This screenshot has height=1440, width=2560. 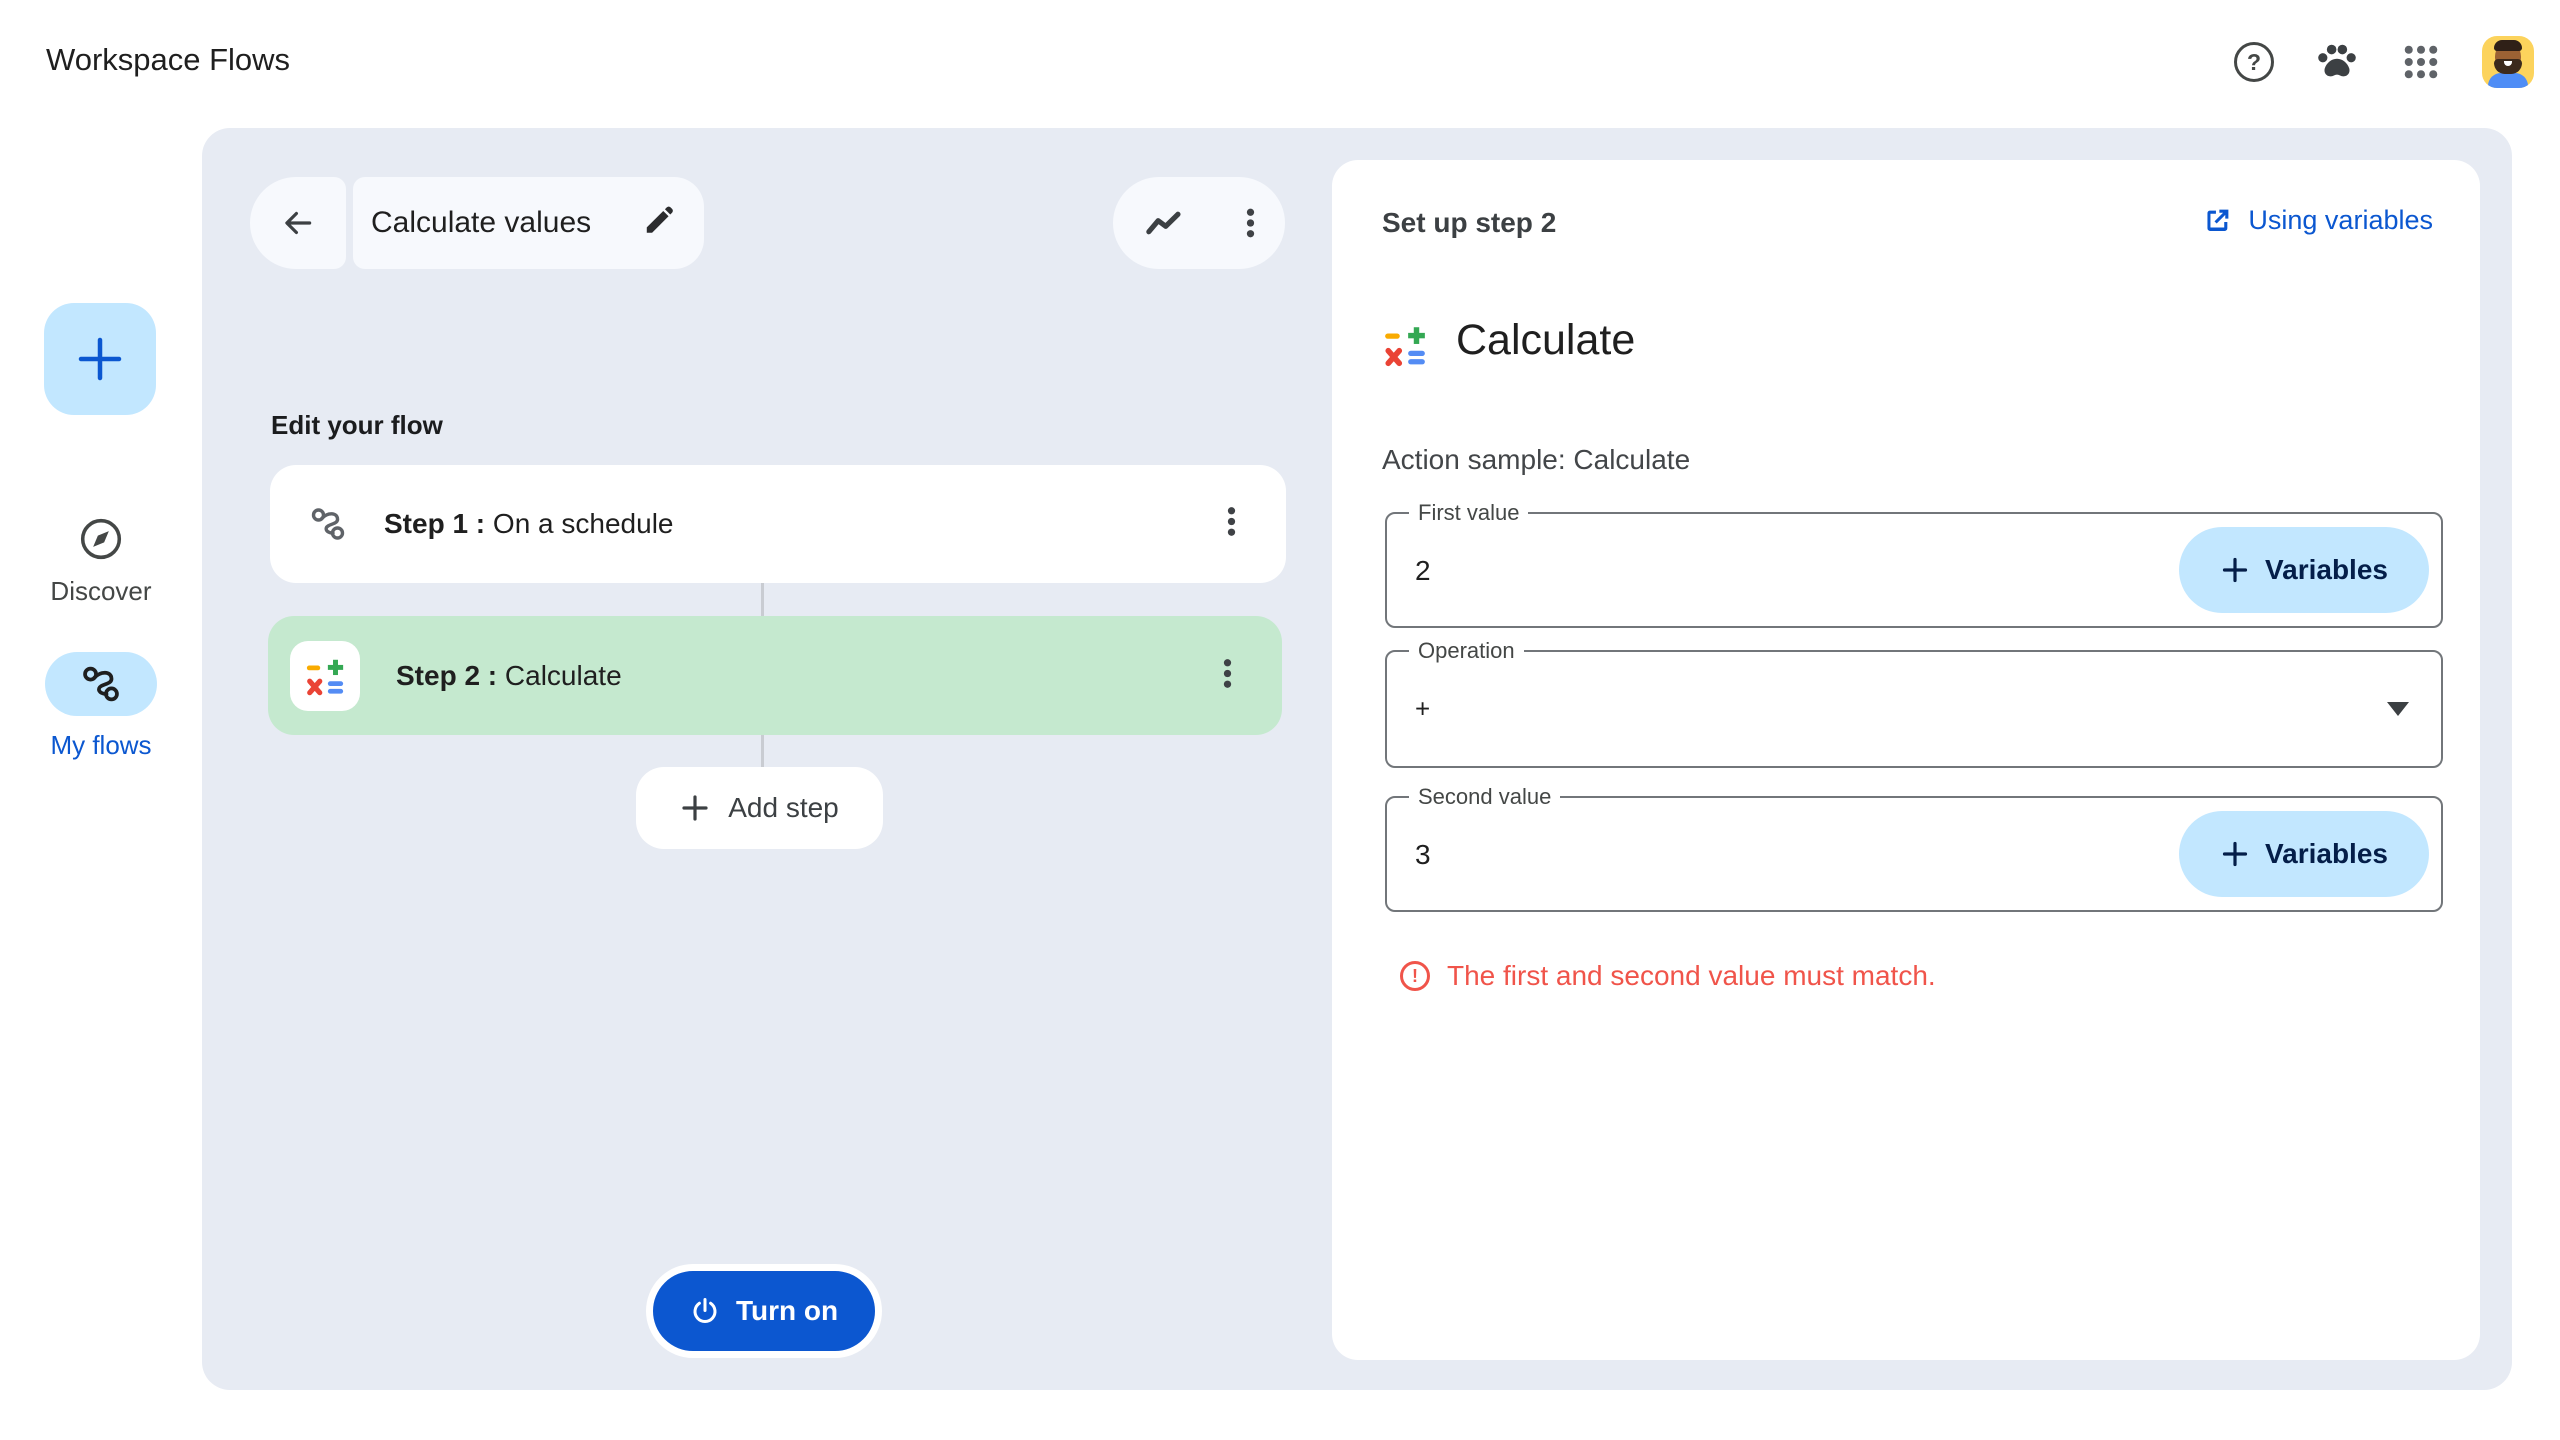 What do you see at coordinates (435, 523) in the screenshot?
I see `step-prefix: Step 1 :` at bounding box center [435, 523].